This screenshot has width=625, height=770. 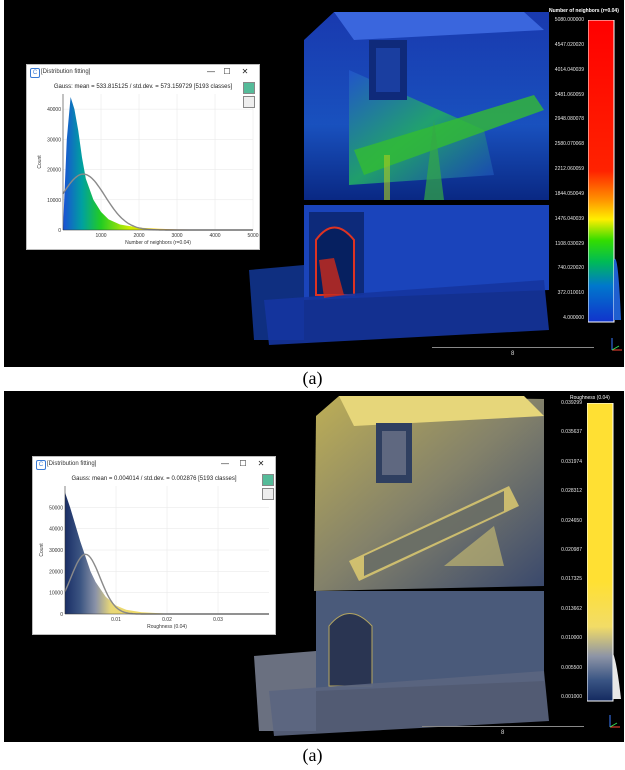 I want to click on scale-tick-label: 0.020987, so click(x=571, y=550).